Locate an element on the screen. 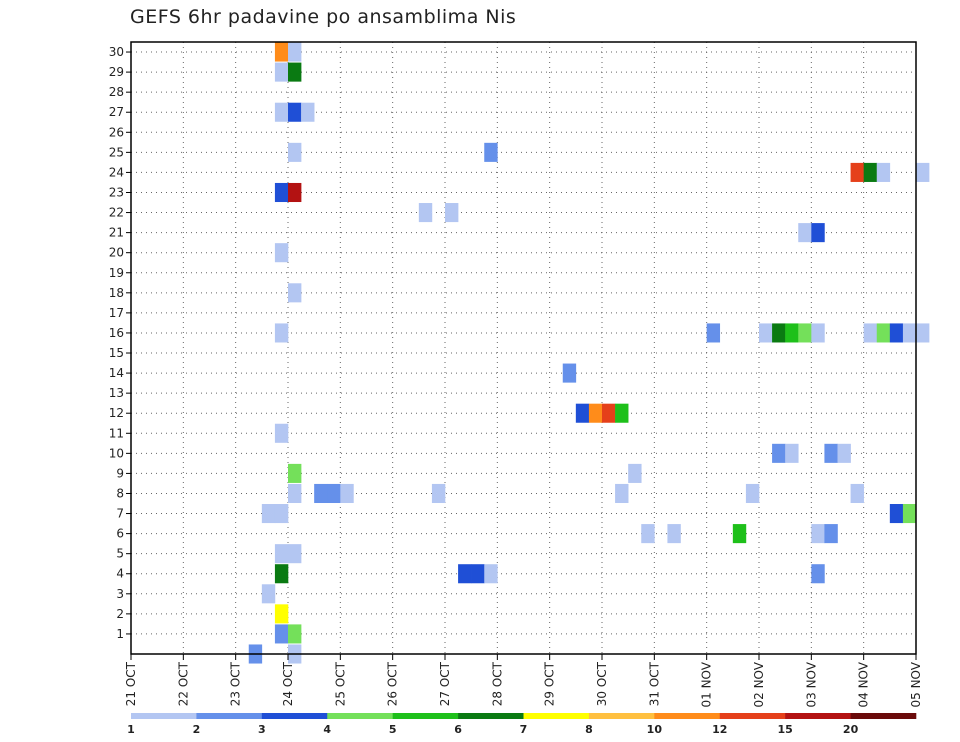  y-tick-label: 15 is located at coordinates (116, 353).